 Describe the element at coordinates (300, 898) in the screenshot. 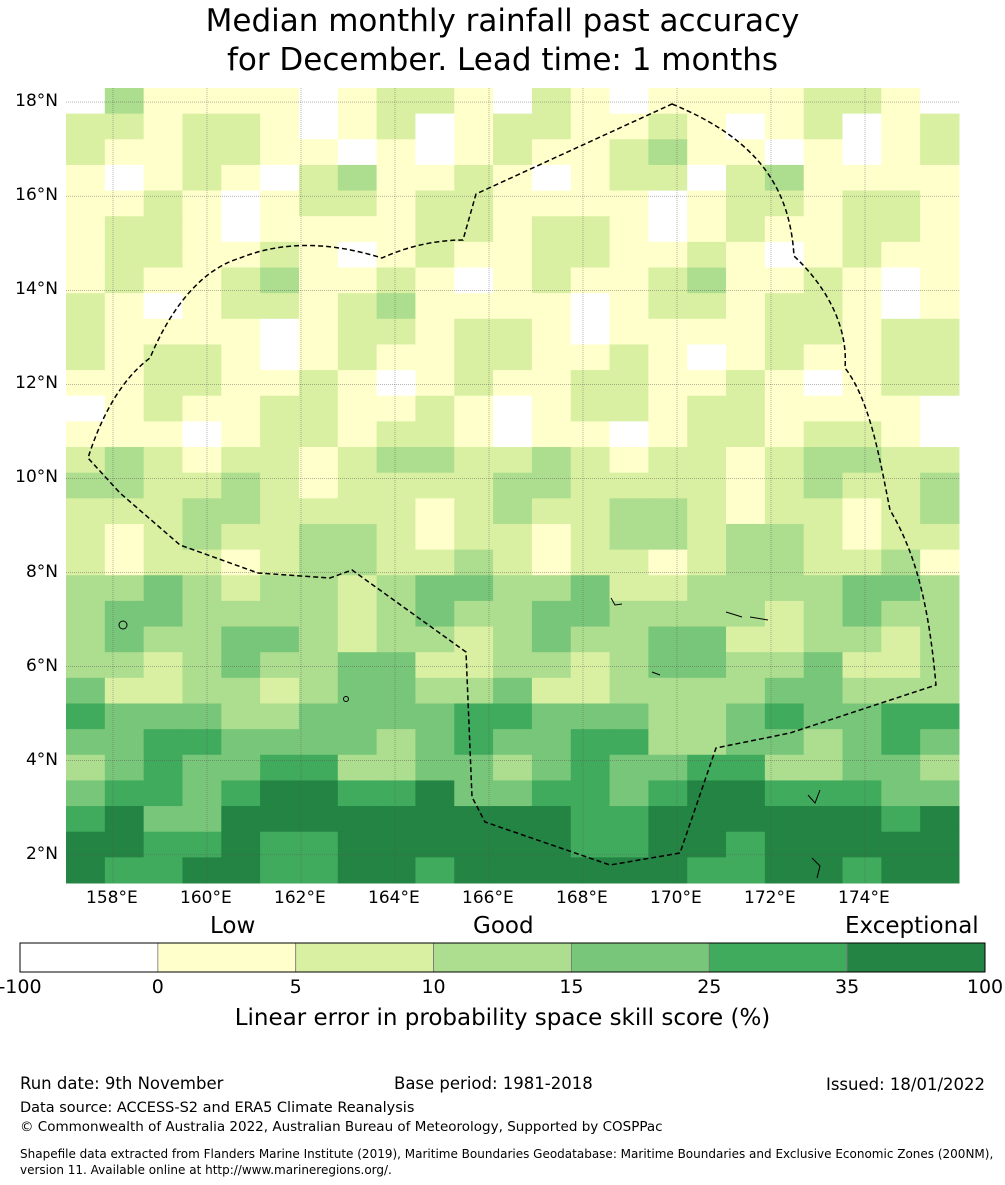

I see `lon-label: 162°E` at that location.